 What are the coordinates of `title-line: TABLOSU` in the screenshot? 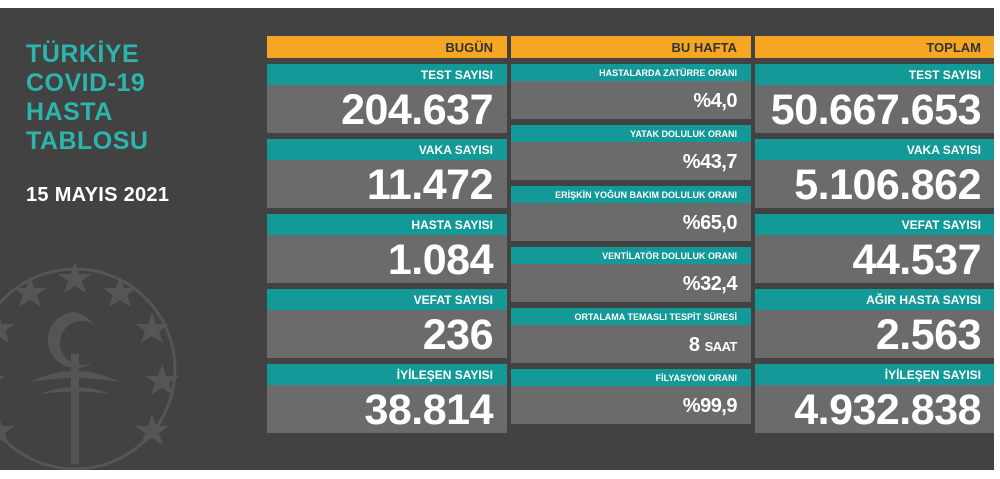 It's located at (87, 141).